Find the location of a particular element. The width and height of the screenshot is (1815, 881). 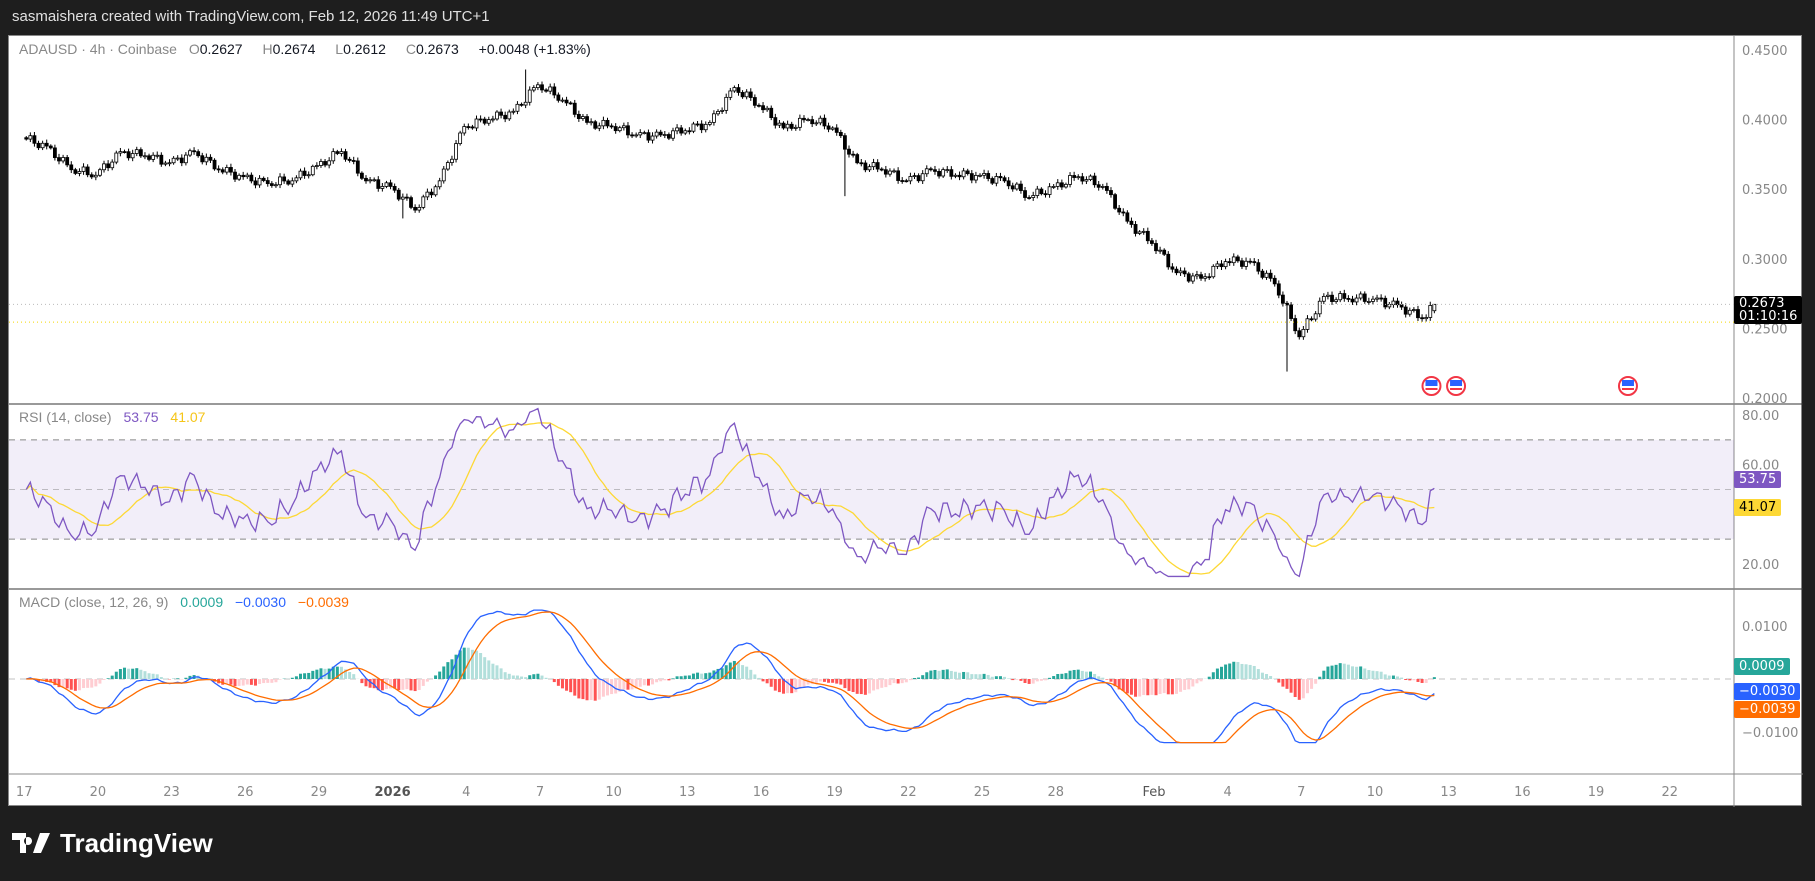

flag-stripe is located at coordinates (1627, 389).